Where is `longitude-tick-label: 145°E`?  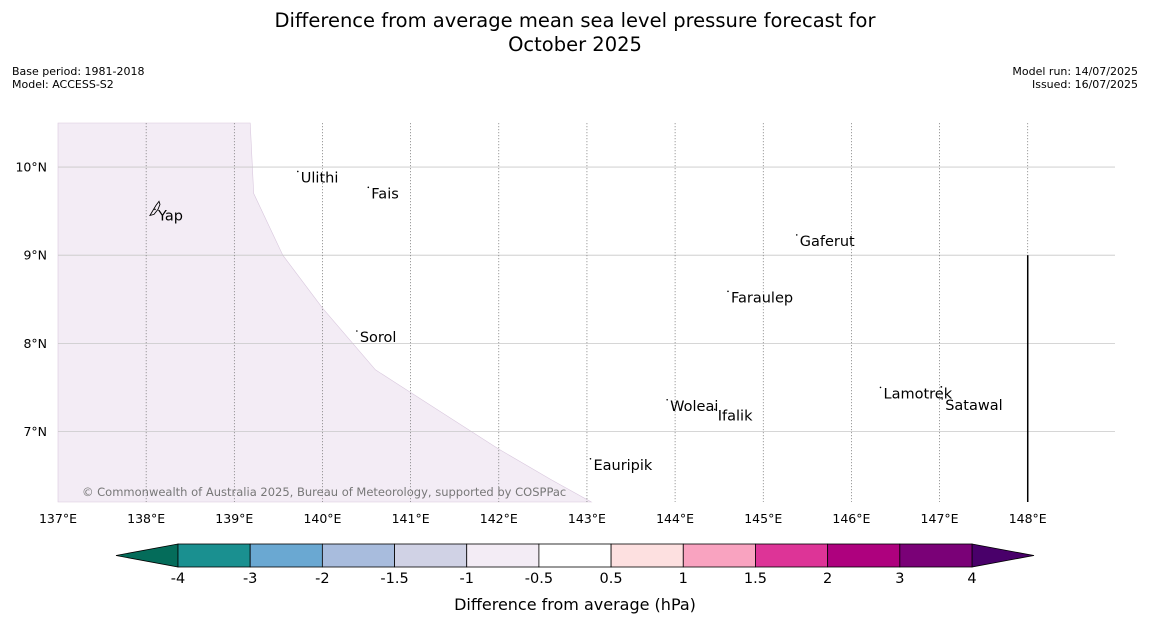 longitude-tick-label: 145°E is located at coordinates (763, 518).